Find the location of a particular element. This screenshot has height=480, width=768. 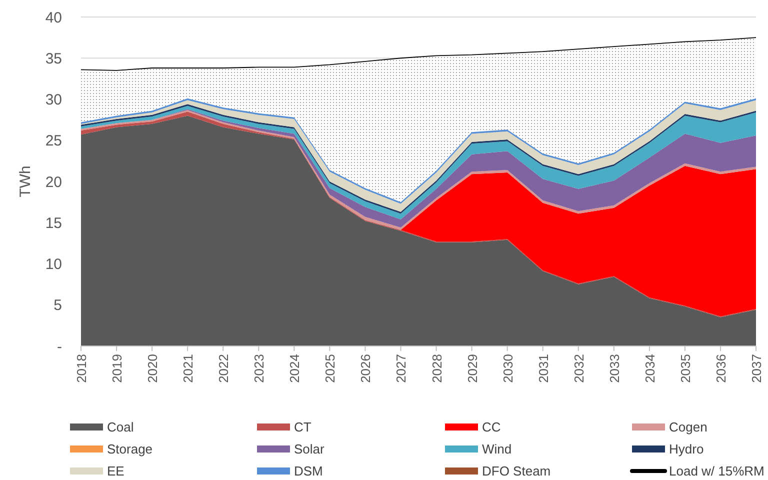

legend-label: EE is located at coordinates (116, 471).